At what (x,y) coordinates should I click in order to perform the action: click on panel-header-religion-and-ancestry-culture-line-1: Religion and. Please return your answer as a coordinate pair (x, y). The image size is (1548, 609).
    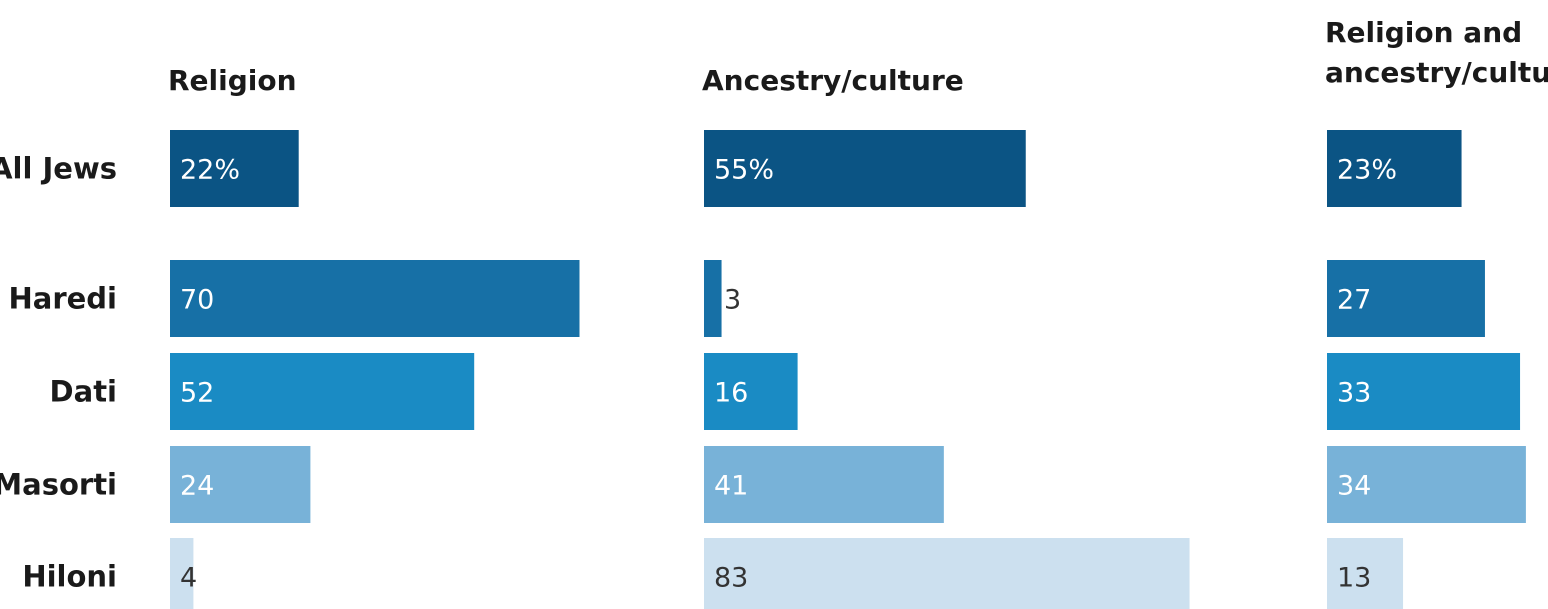
    Looking at the image, I should click on (1423, 32).